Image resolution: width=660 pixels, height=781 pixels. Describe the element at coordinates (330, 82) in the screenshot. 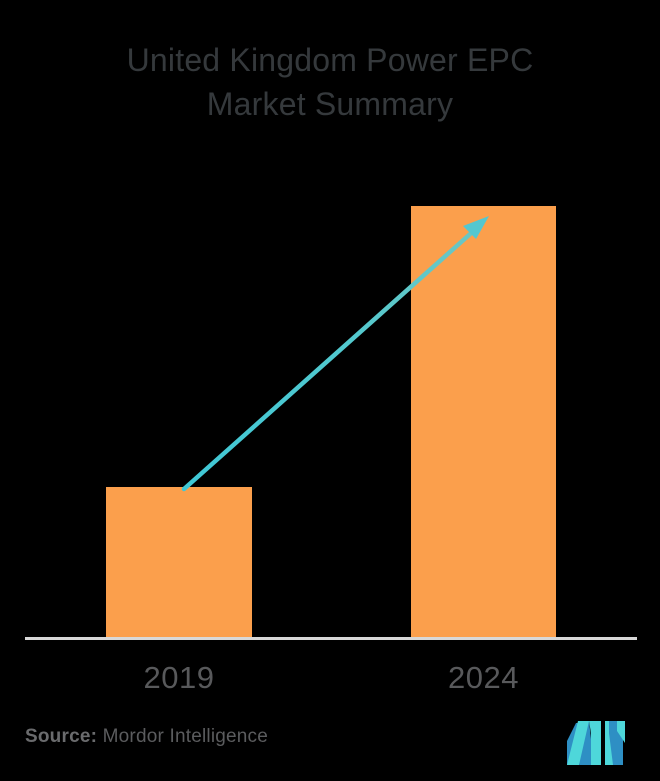

I see `chart-title: United Kingdom Power EPC Market Summary` at that location.